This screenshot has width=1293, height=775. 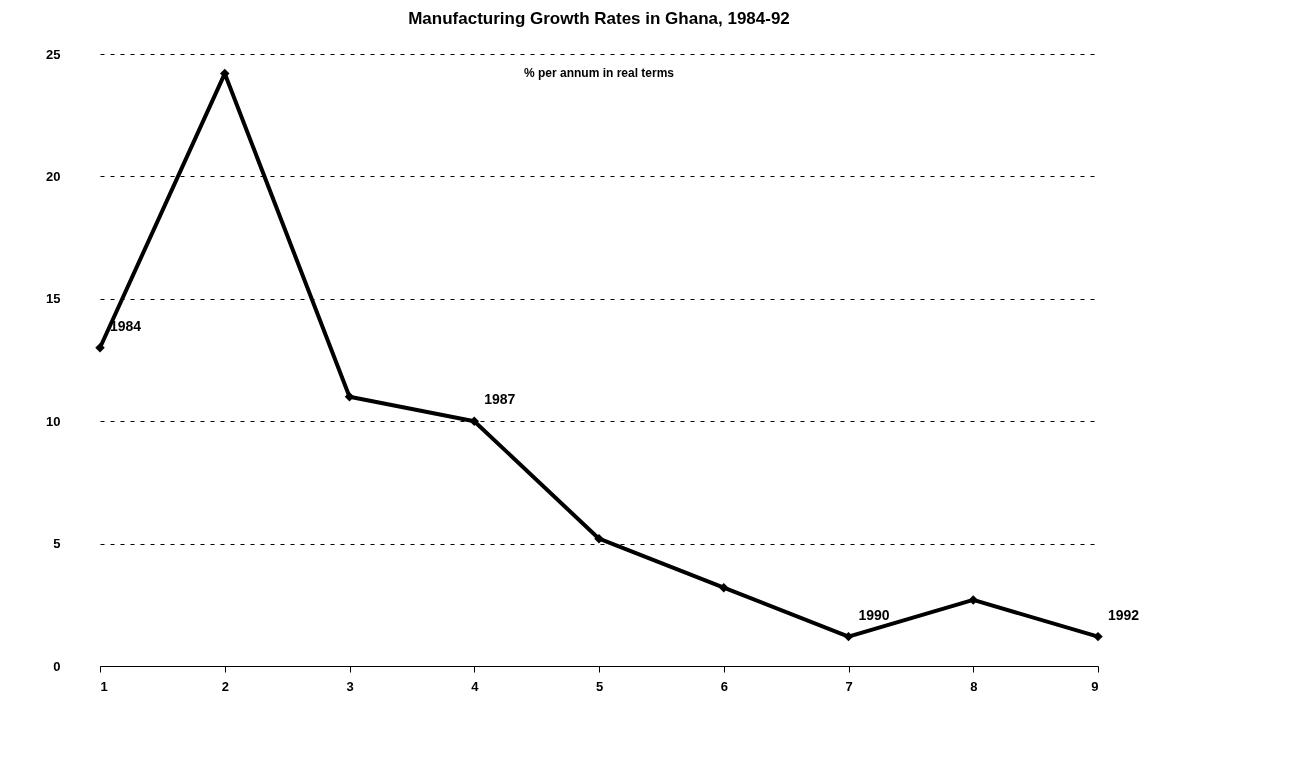 What do you see at coordinates (724, 686) in the screenshot?
I see `x-tick-label: 6` at bounding box center [724, 686].